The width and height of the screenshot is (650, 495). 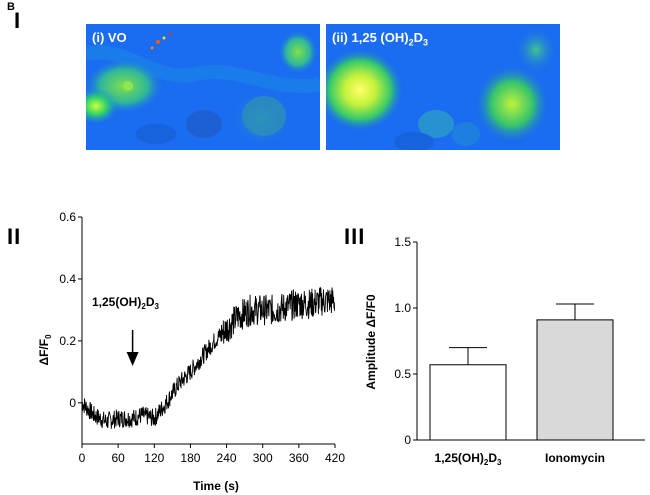 What do you see at coordinates (11, 7) in the screenshot?
I see `panel-letter: B` at bounding box center [11, 7].